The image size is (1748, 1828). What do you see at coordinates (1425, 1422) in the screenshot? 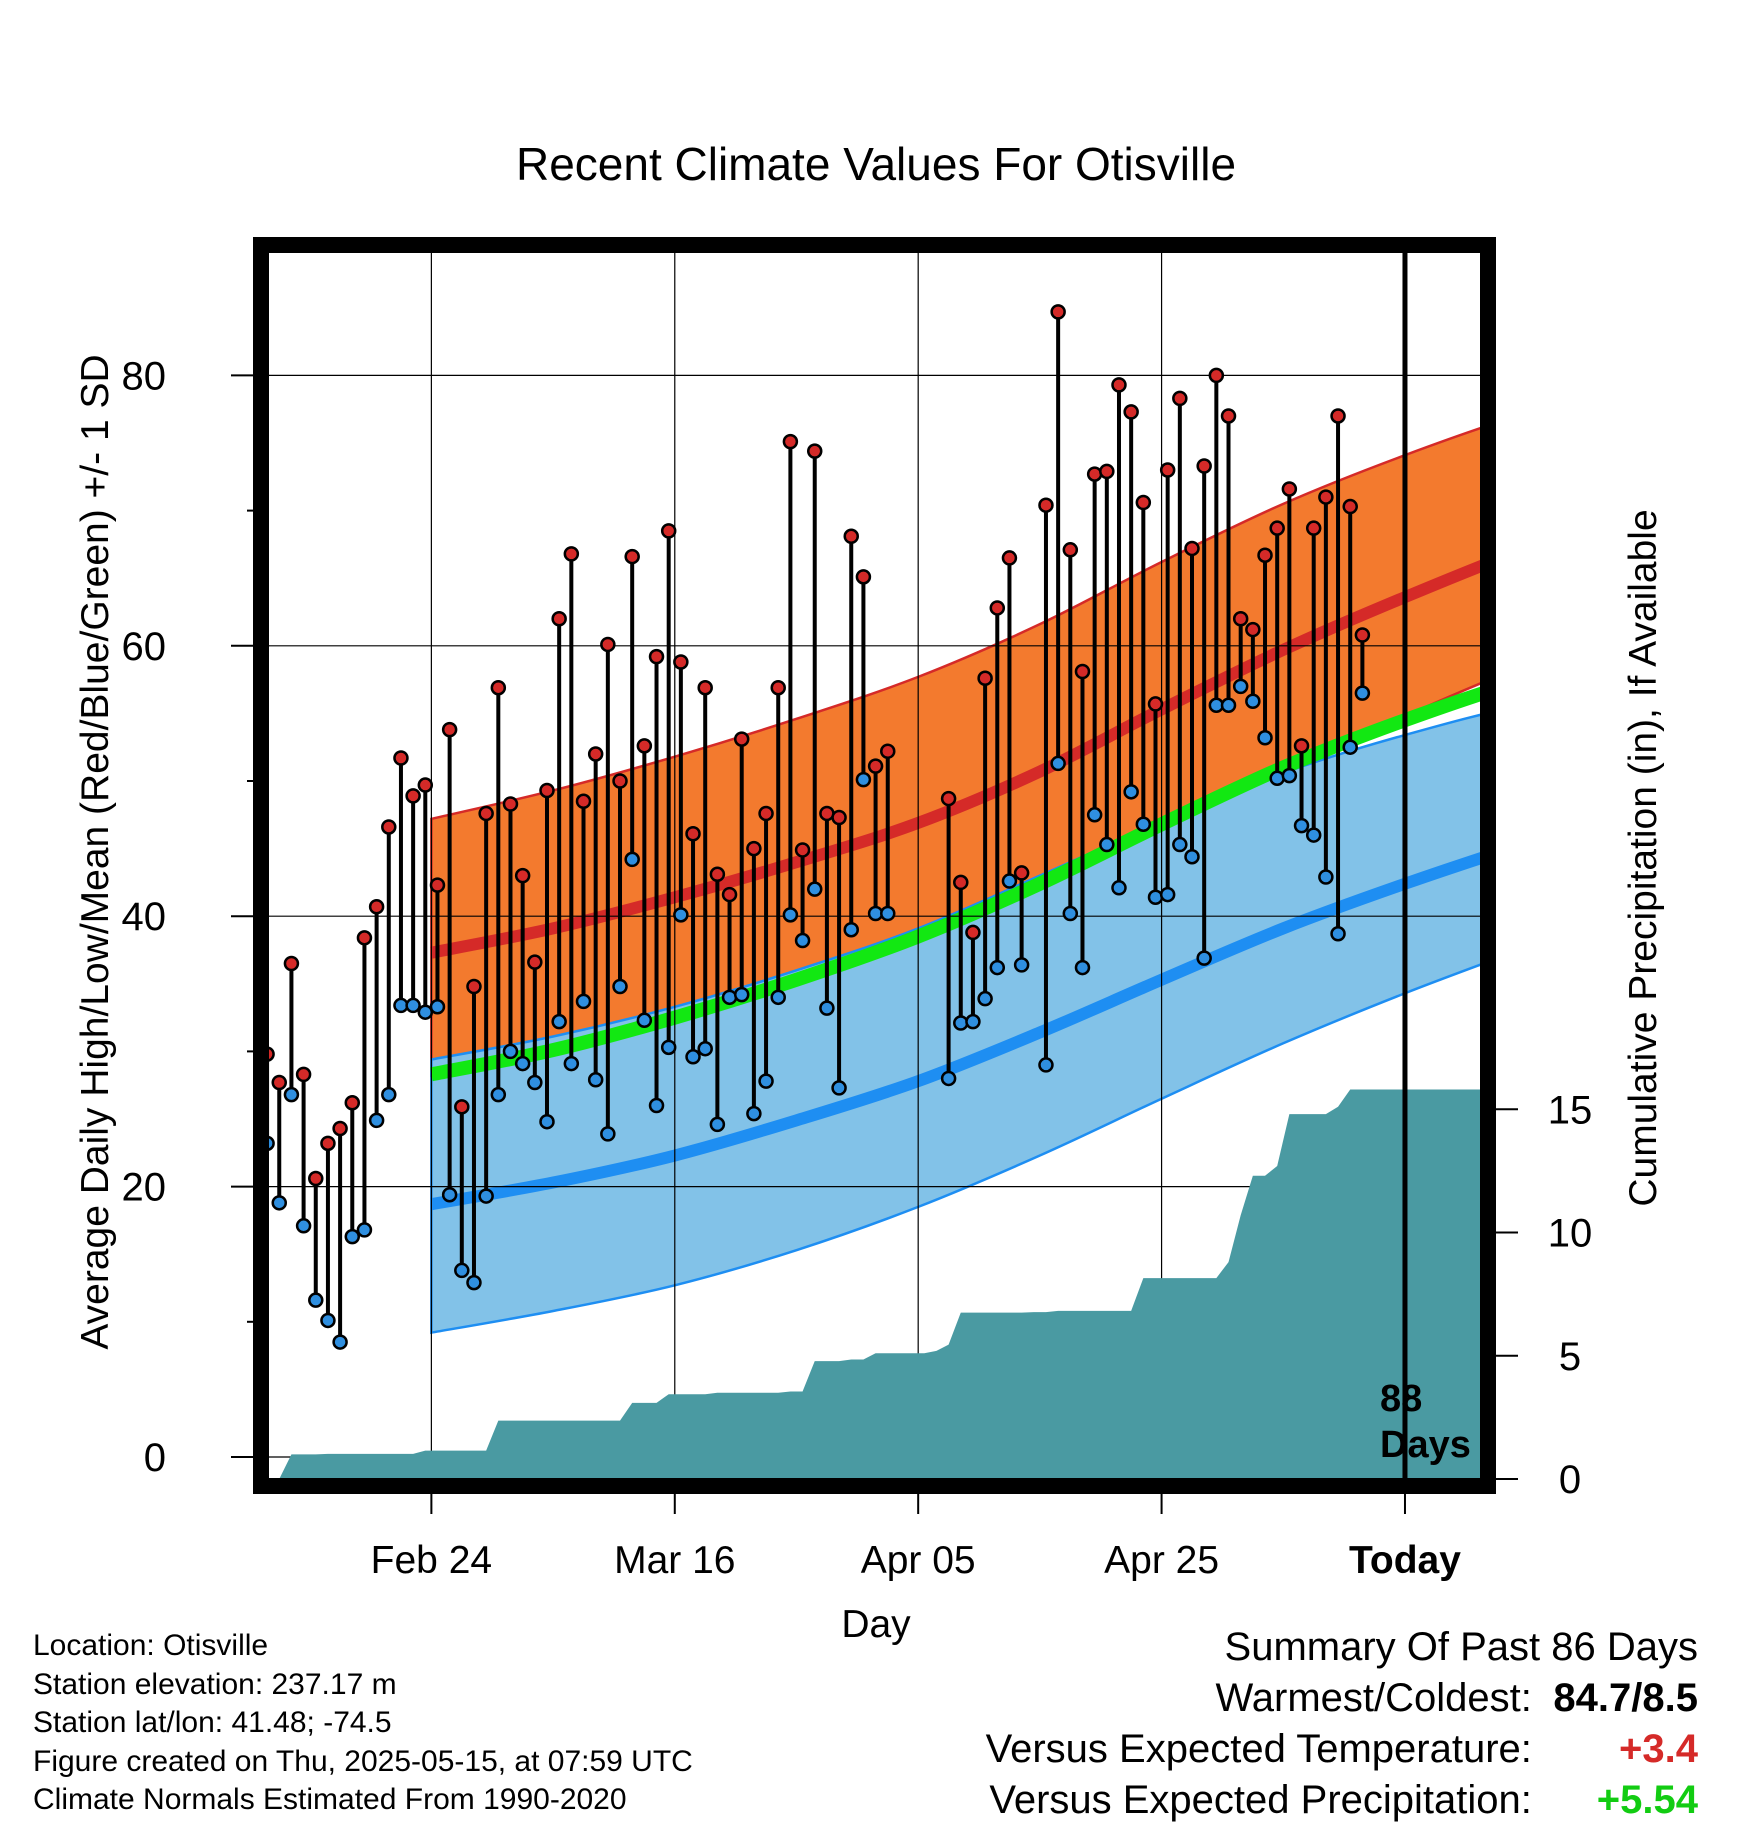
I see `today-marker-label: 88 Days` at bounding box center [1425, 1422].